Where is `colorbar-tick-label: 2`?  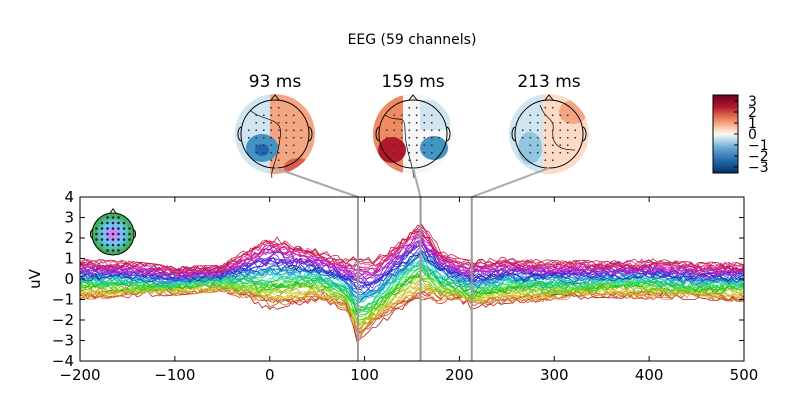 colorbar-tick-label: 2 is located at coordinates (752, 113).